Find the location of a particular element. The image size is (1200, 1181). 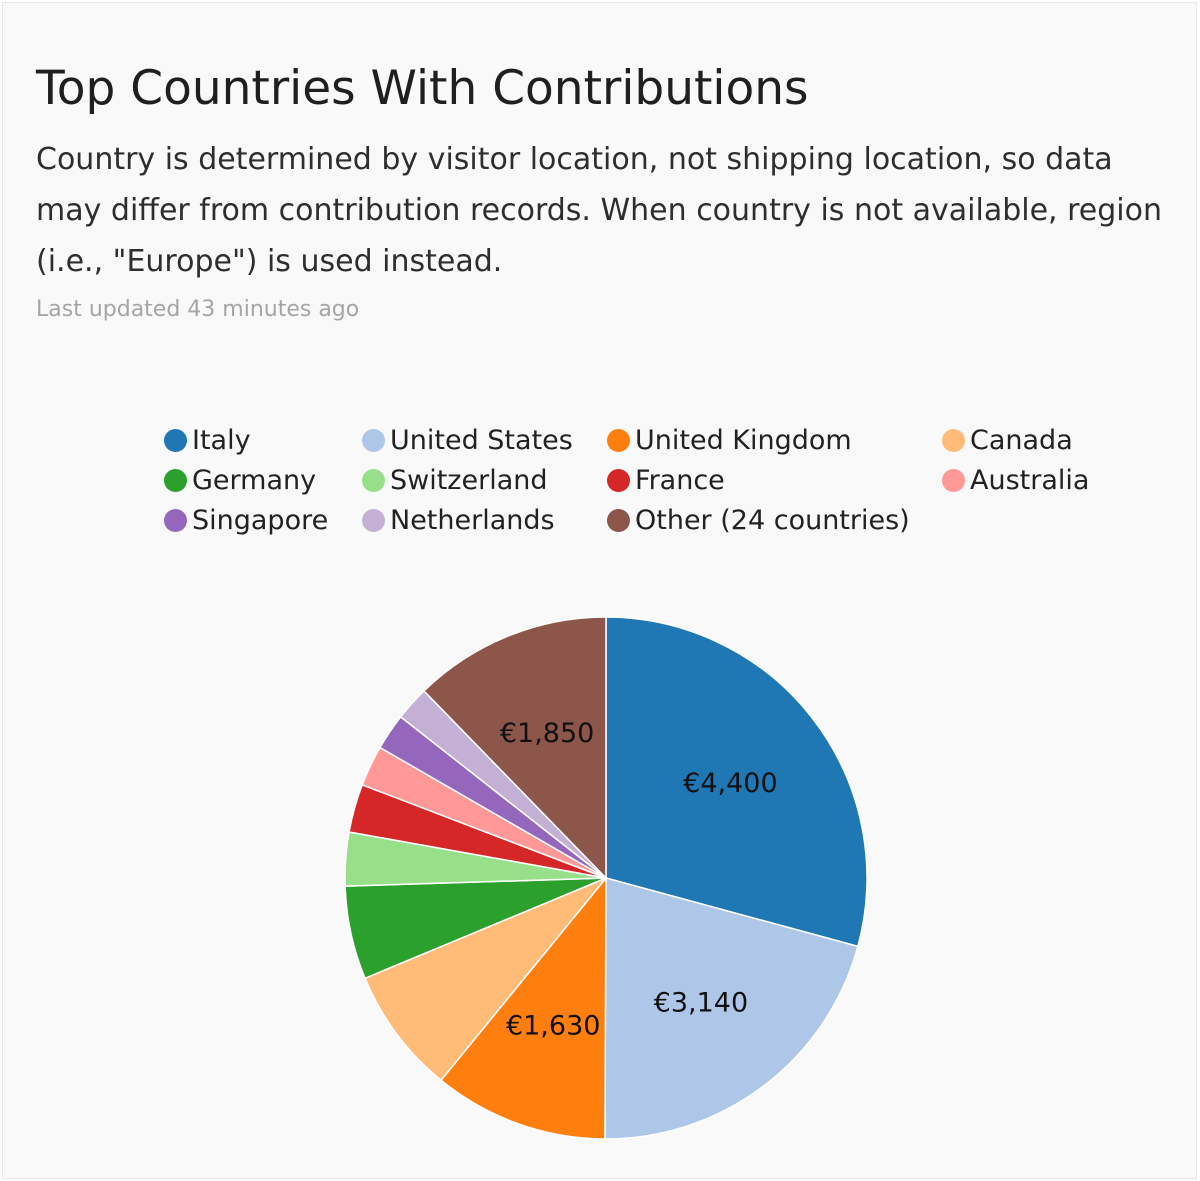

legend-label: Singapore is located at coordinates (260, 520).